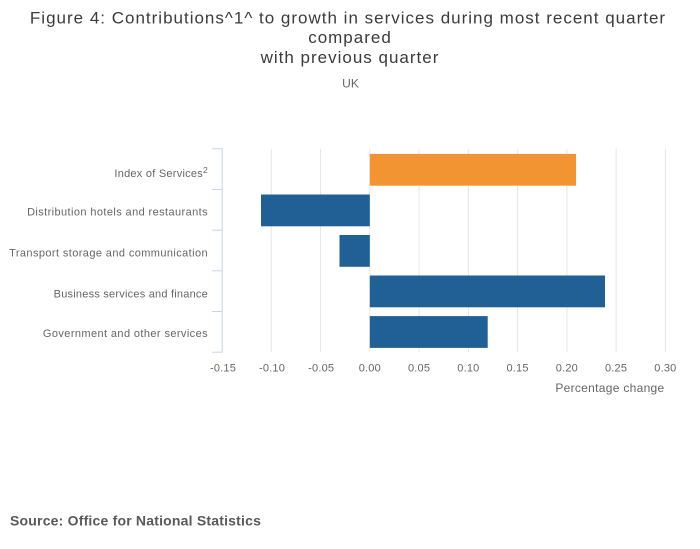 The image size is (700, 549). I want to click on svg-text: Government and other services, so click(125, 334).